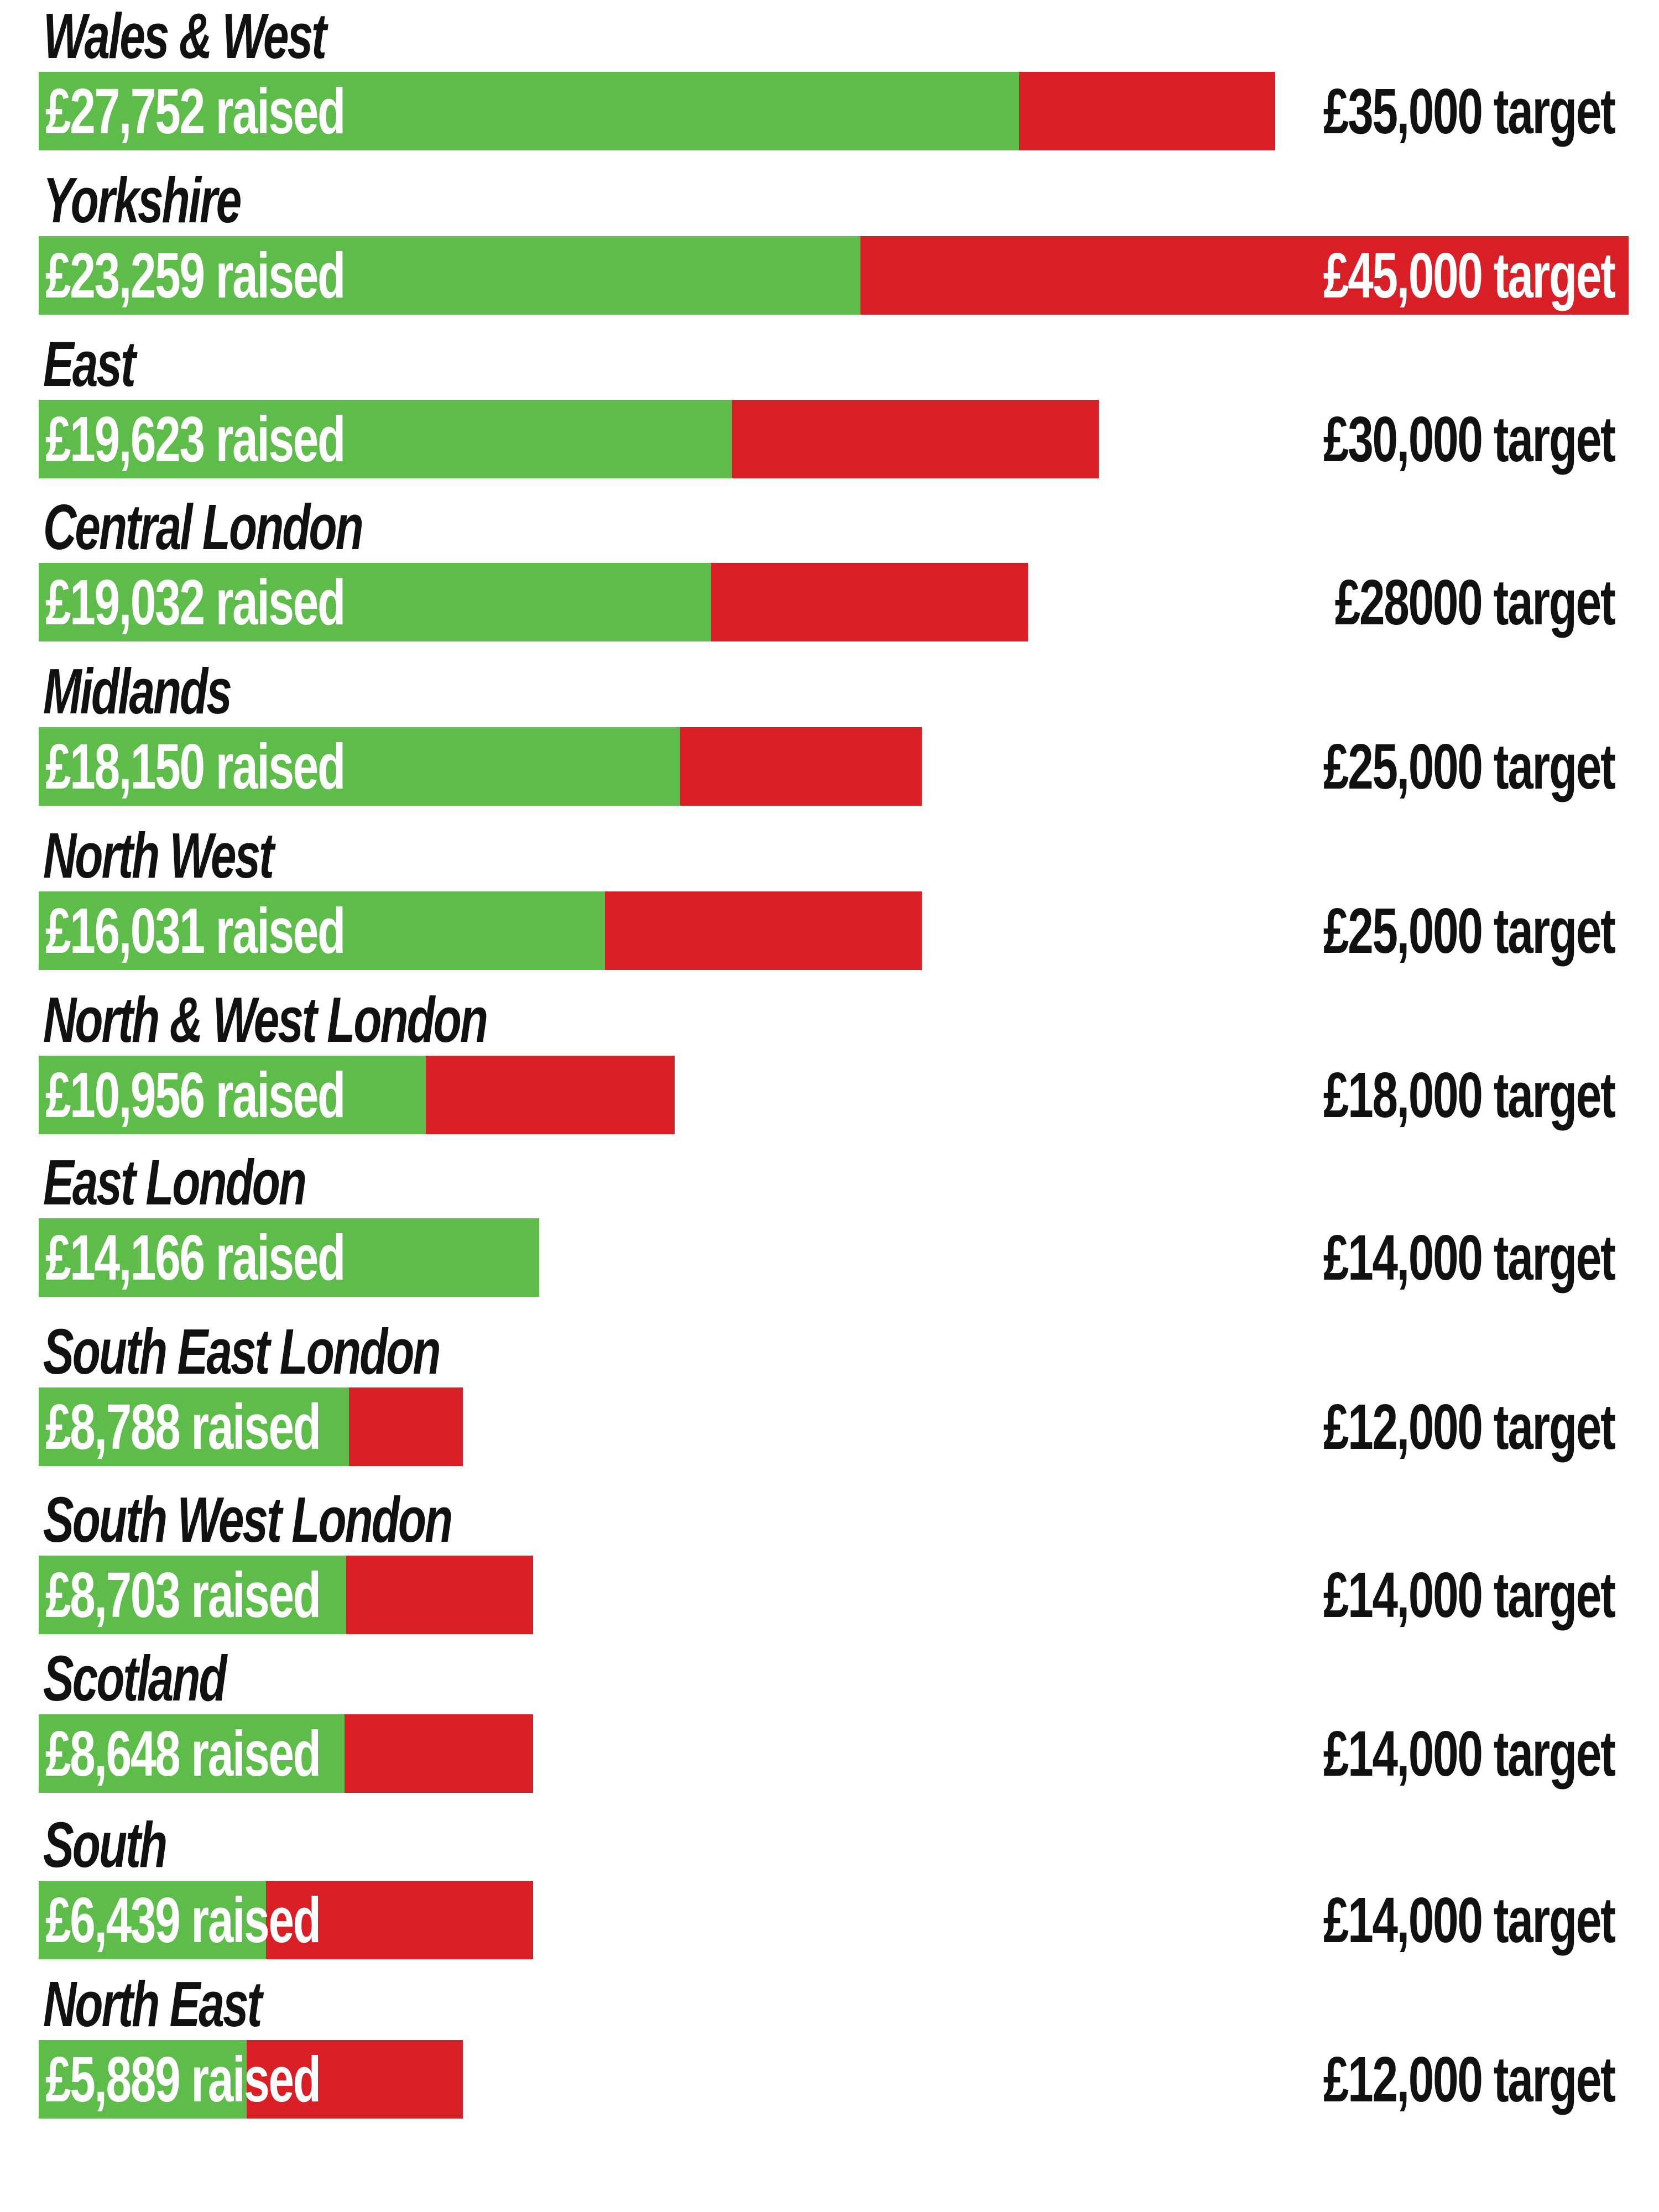 The width and height of the screenshot is (1659, 2212). Describe the element at coordinates (175, 1182) in the screenshot. I see `region-name-label: East London` at that location.